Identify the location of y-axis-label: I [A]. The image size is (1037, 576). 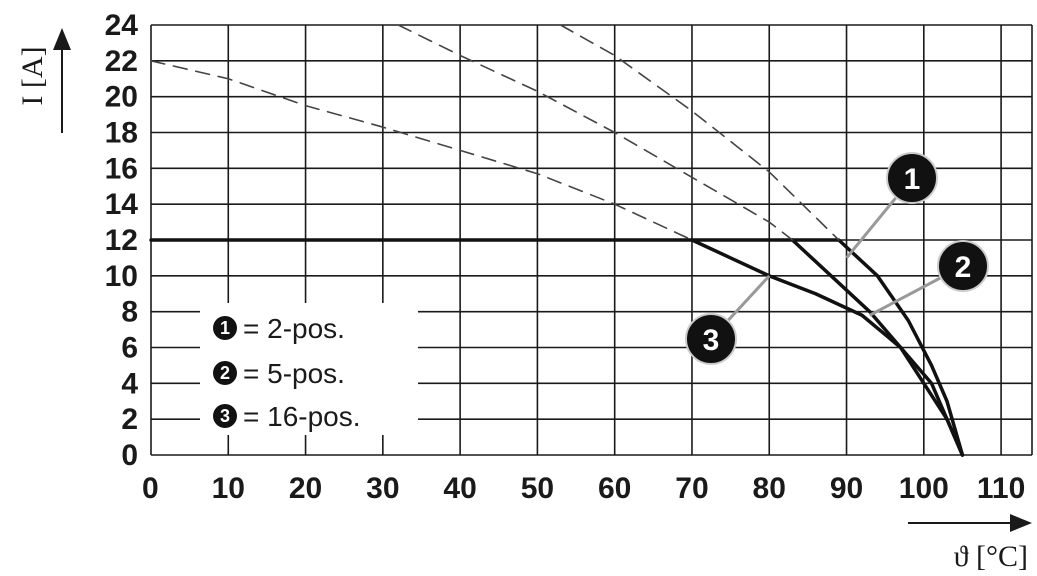
(32, 75).